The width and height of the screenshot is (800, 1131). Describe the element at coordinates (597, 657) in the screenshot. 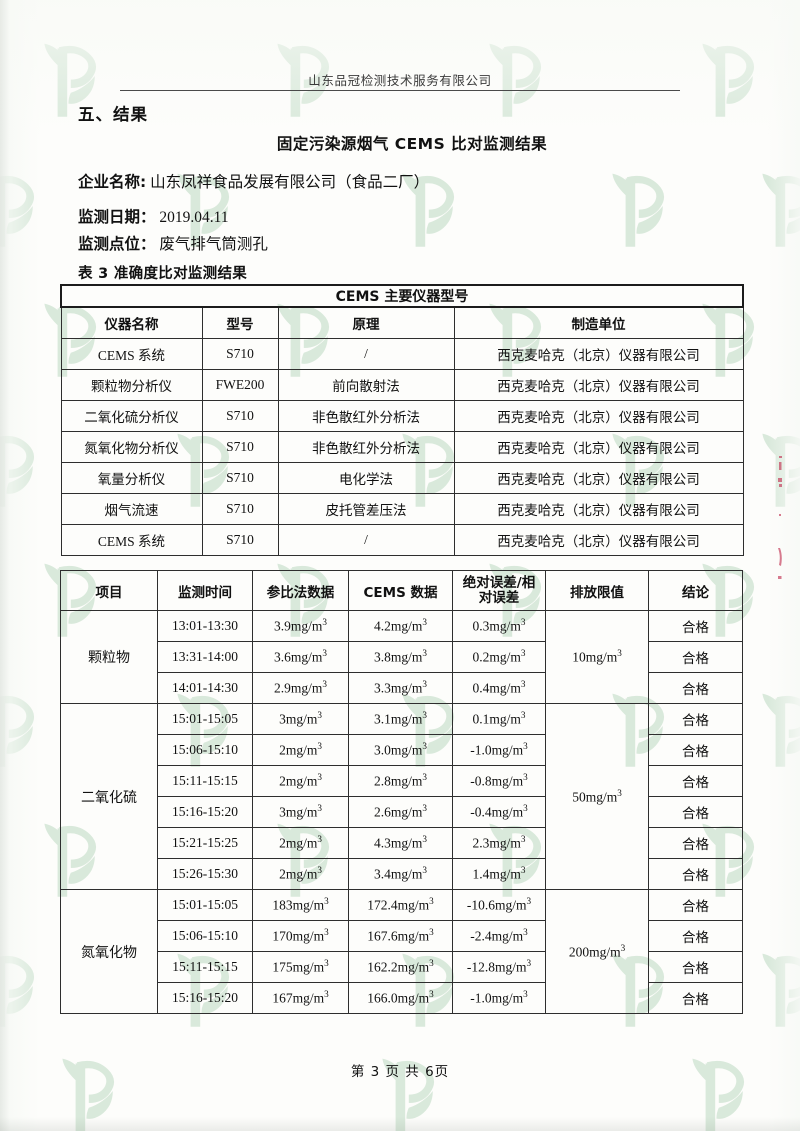

I see `result-emission-limit: 10mg/m3` at that location.